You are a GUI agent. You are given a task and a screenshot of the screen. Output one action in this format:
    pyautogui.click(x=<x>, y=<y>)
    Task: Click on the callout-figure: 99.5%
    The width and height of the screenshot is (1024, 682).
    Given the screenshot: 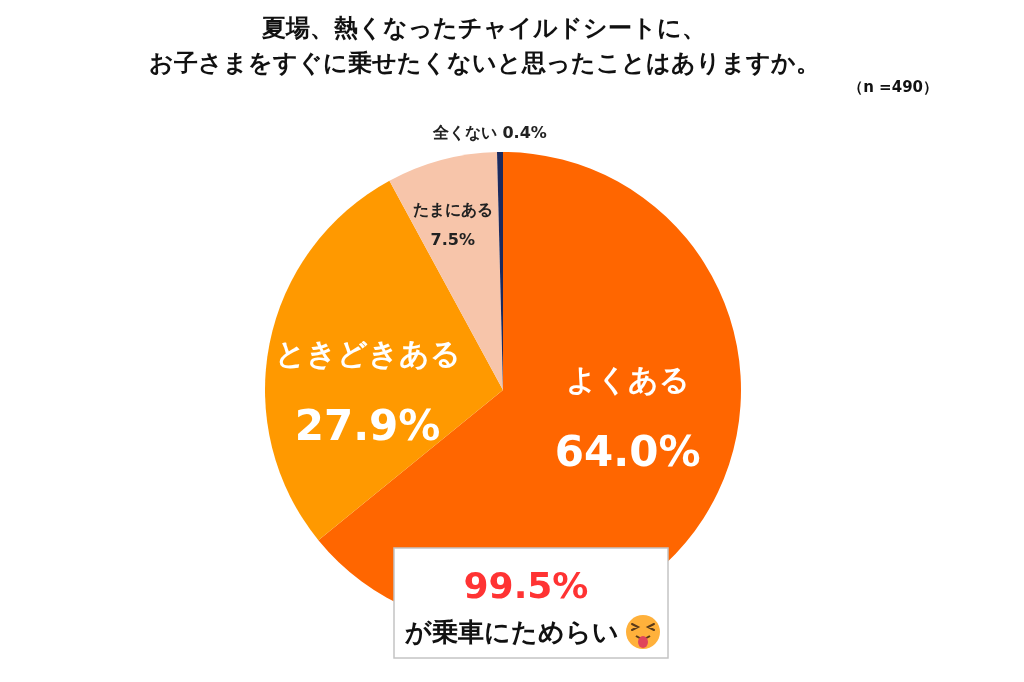 What is the action you would take?
    pyautogui.click(x=526, y=585)
    